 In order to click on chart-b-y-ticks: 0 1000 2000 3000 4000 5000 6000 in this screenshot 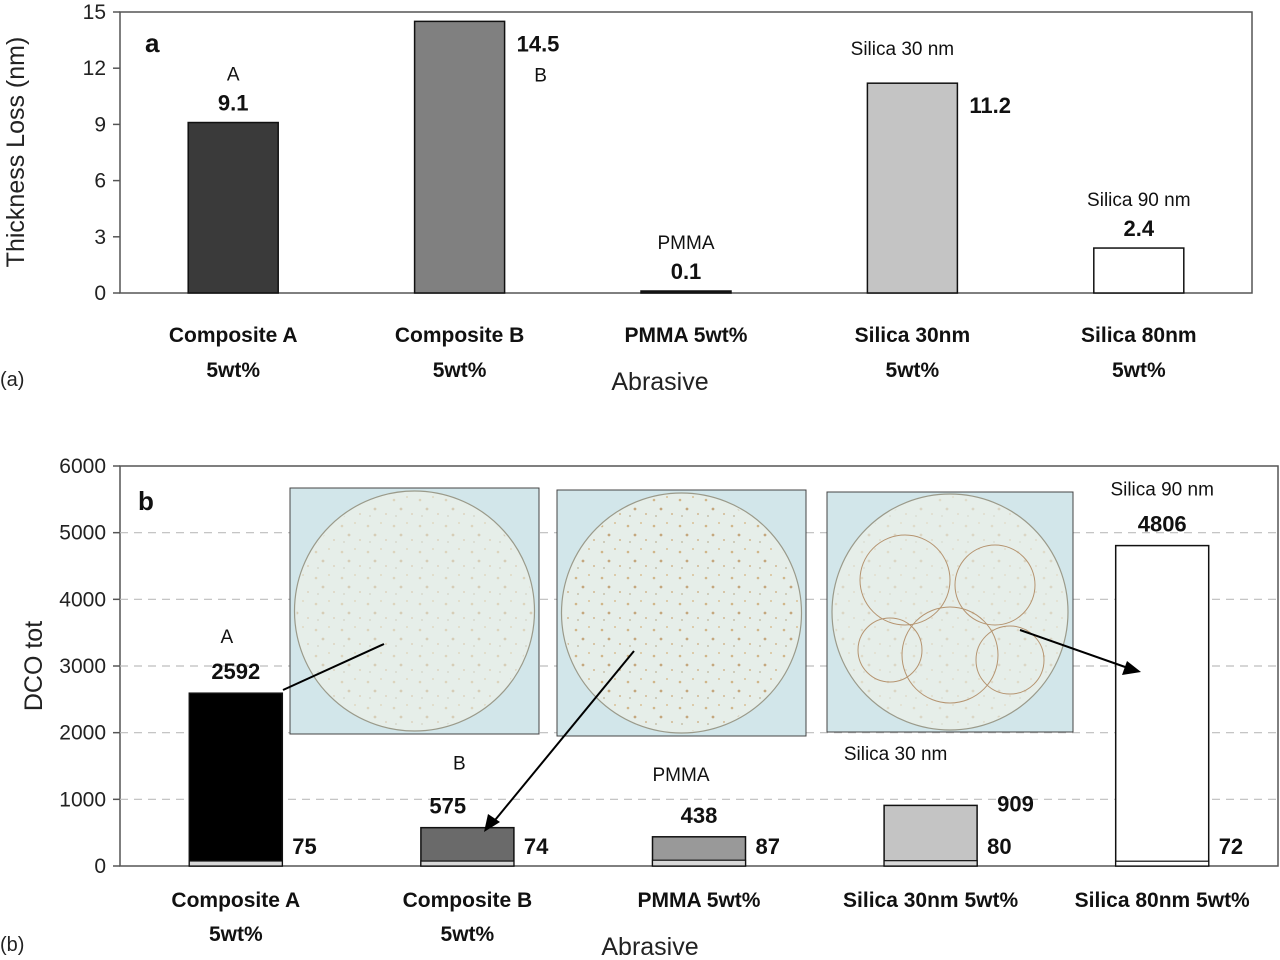, I will do `click(89, 666)`.